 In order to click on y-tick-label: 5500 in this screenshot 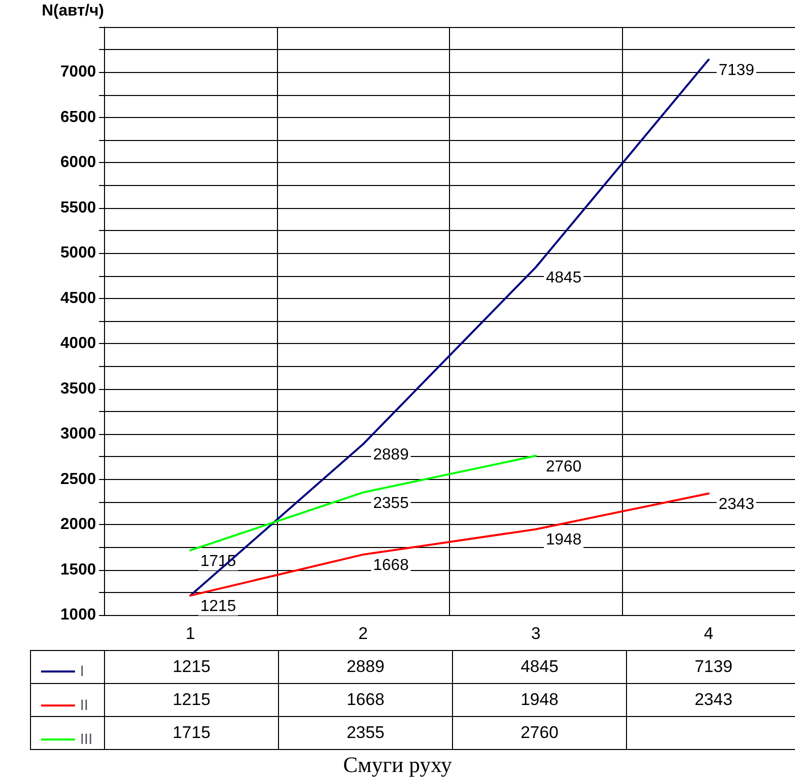, I will do `click(78, 207)`.